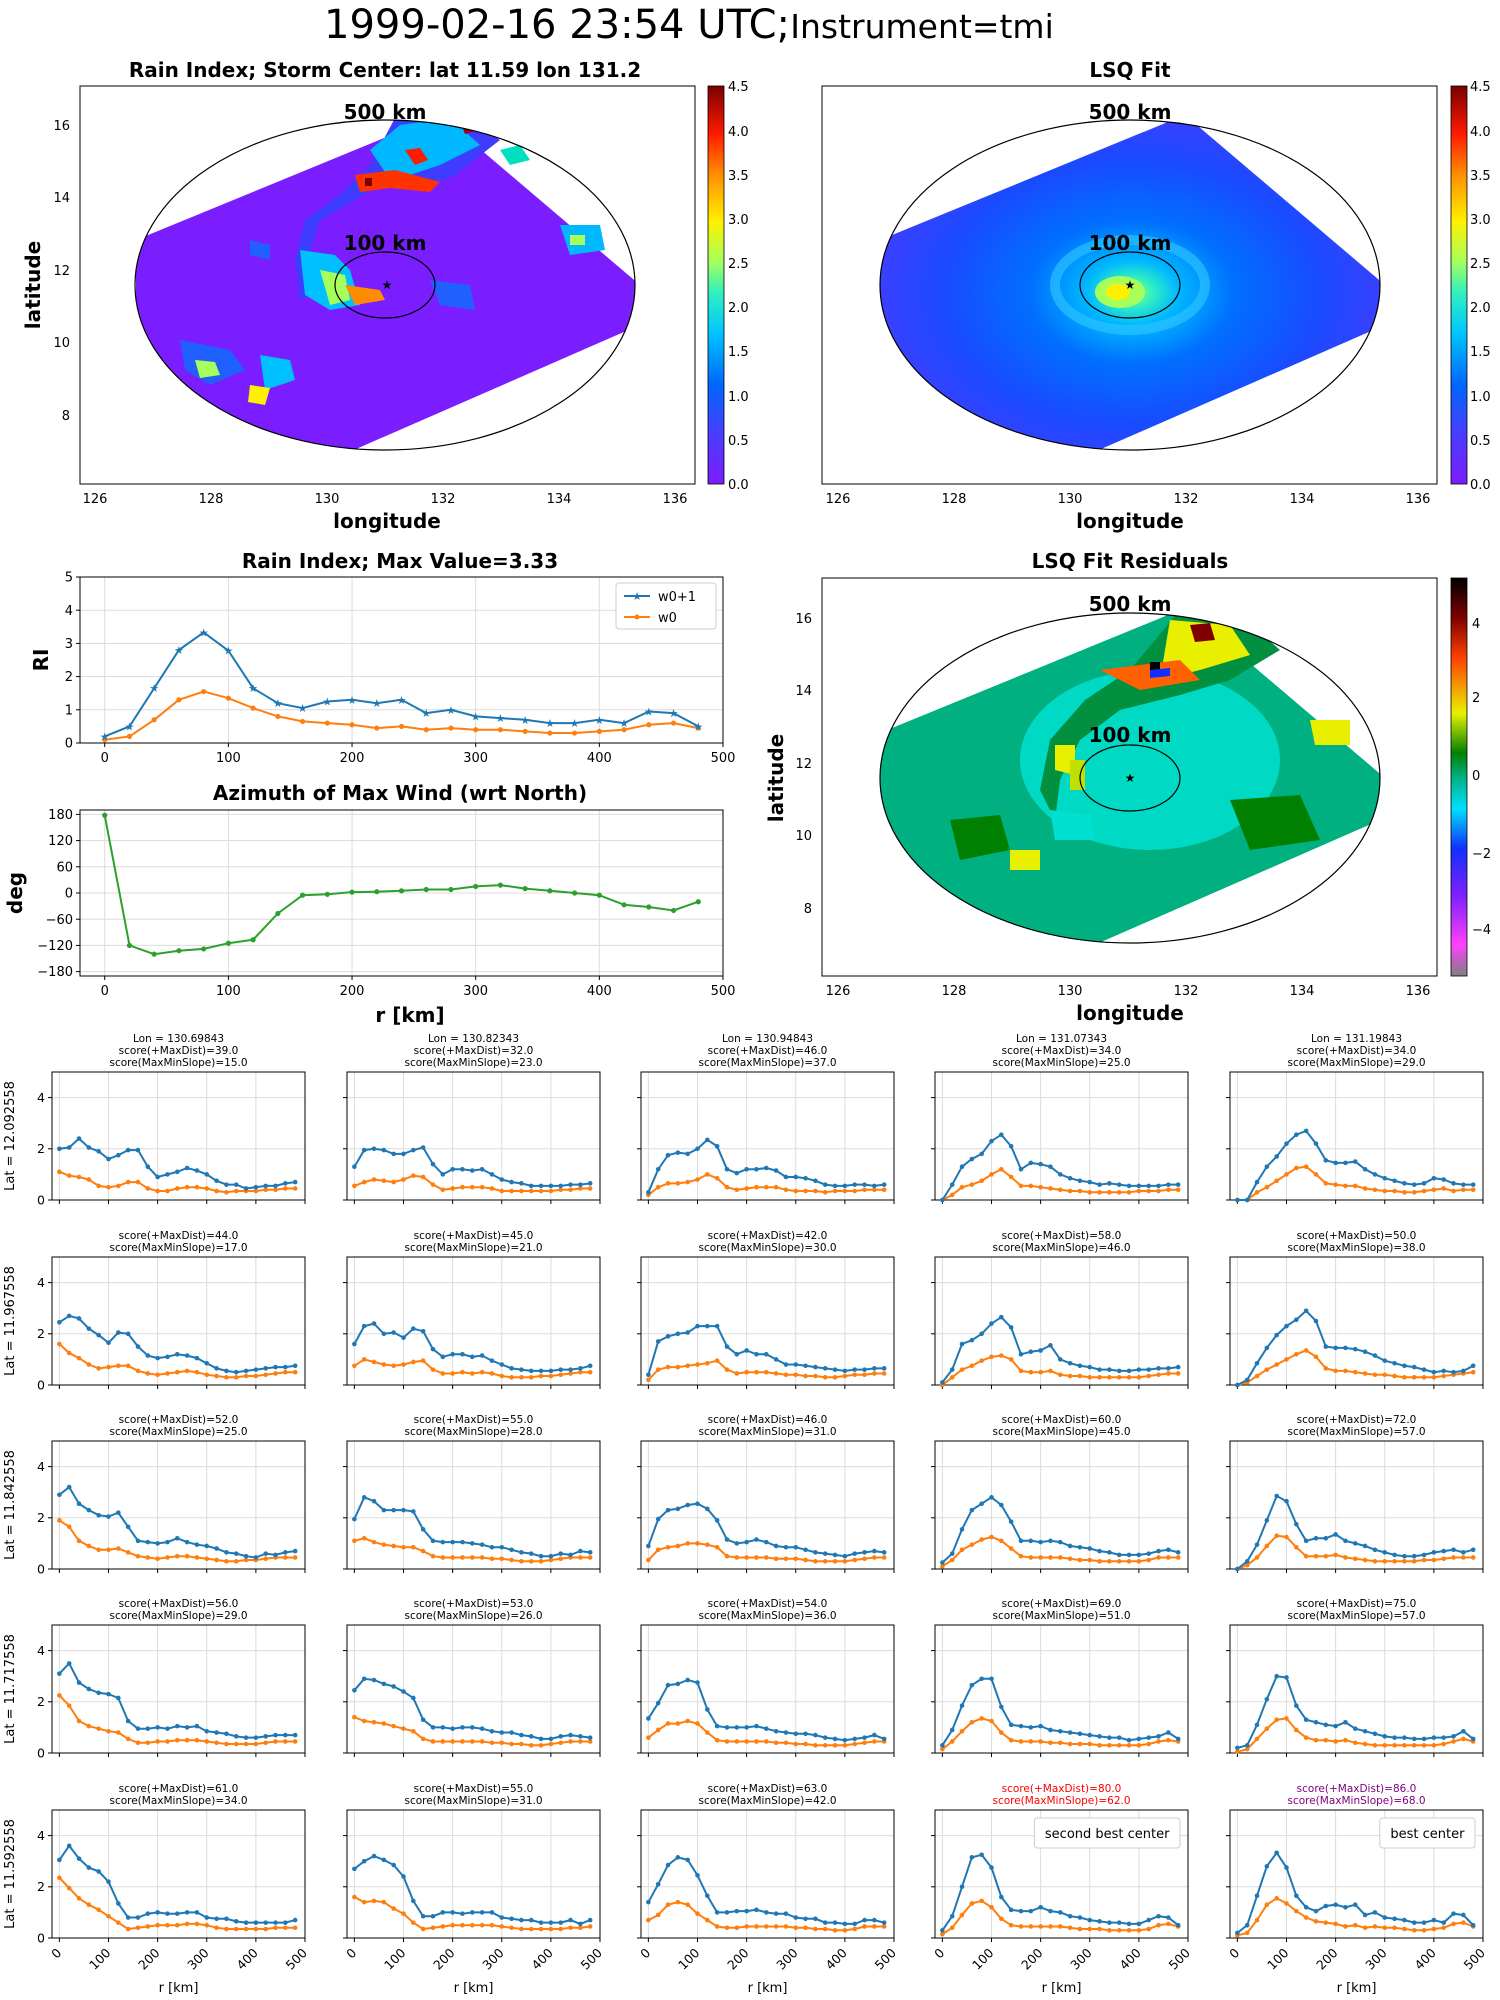 The image size is (1500, 2000). I want to click on cell-score-maxdist: score(+MaxDist)=60.0, so click(1062, 1420).